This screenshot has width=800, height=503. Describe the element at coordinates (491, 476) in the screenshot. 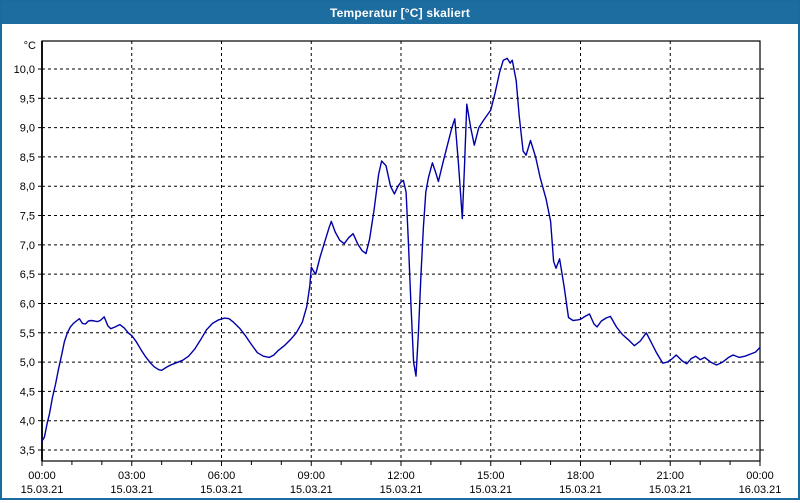

I see `svg-text: 15:00` at that location.